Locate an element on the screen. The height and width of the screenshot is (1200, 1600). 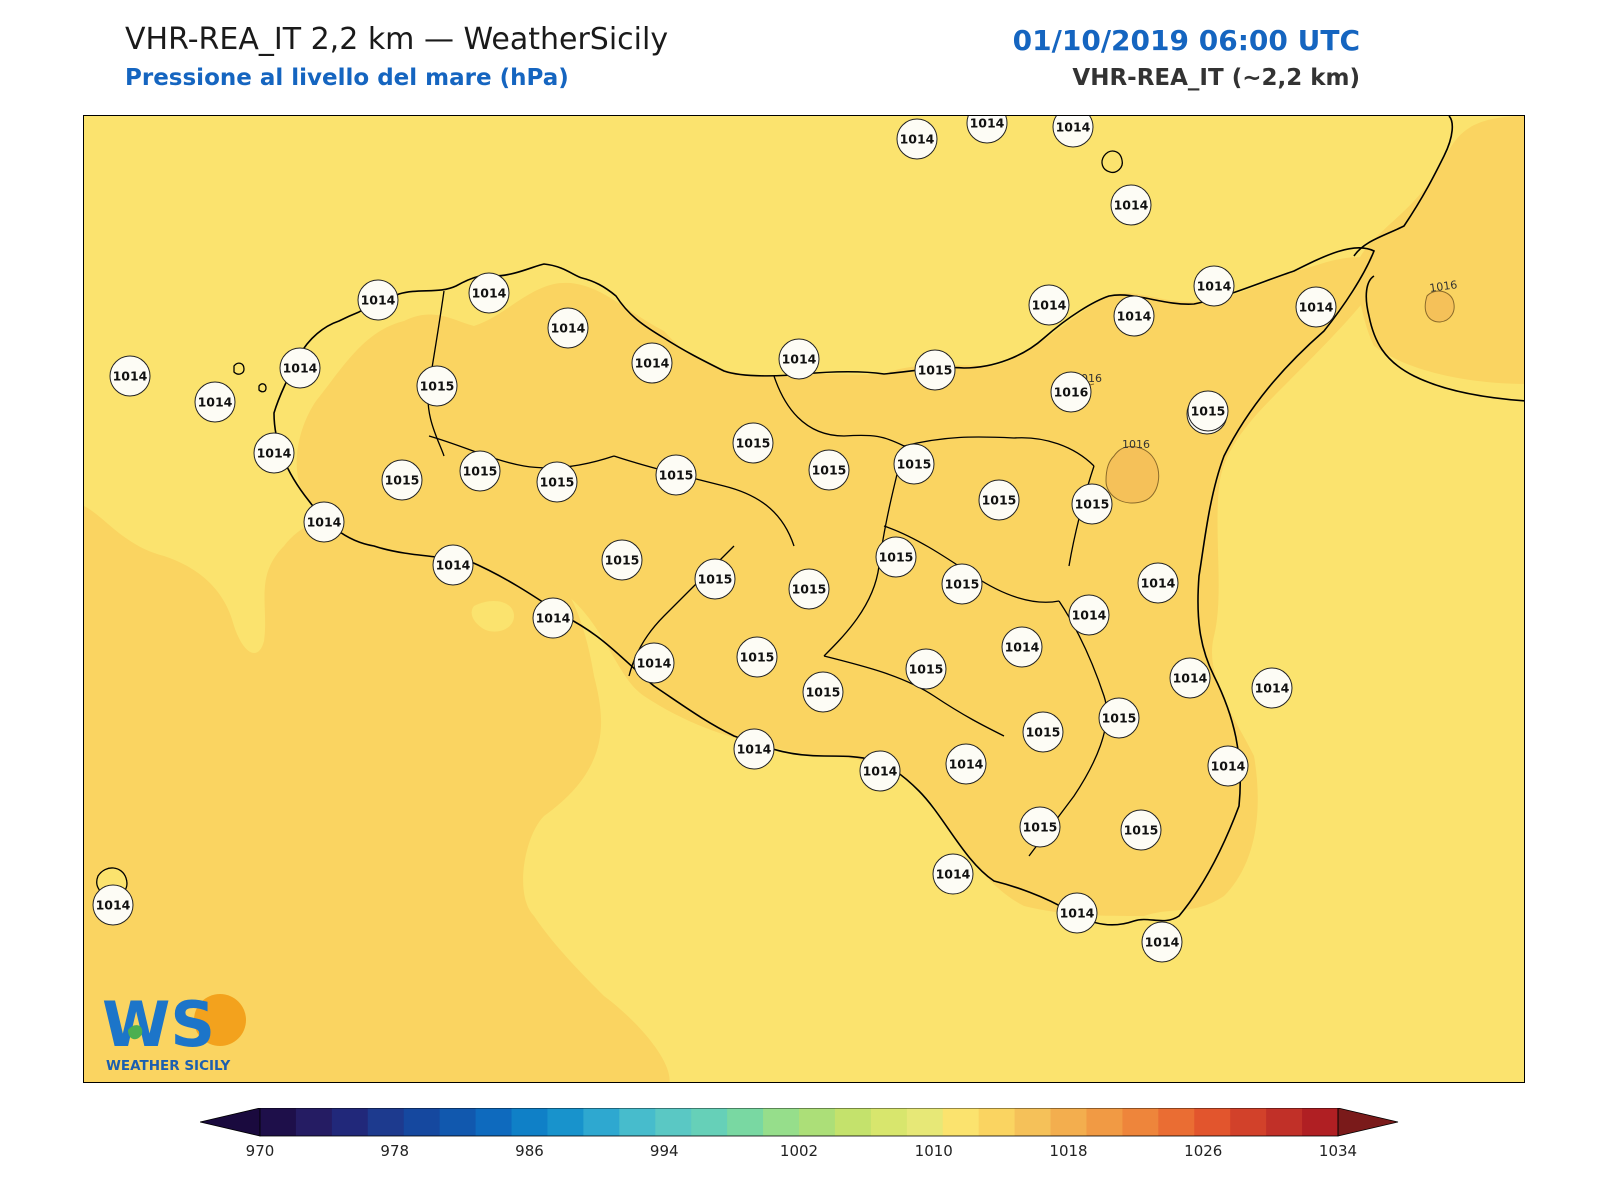
pressure-band-calabria is located at coordinates (1439, 250).